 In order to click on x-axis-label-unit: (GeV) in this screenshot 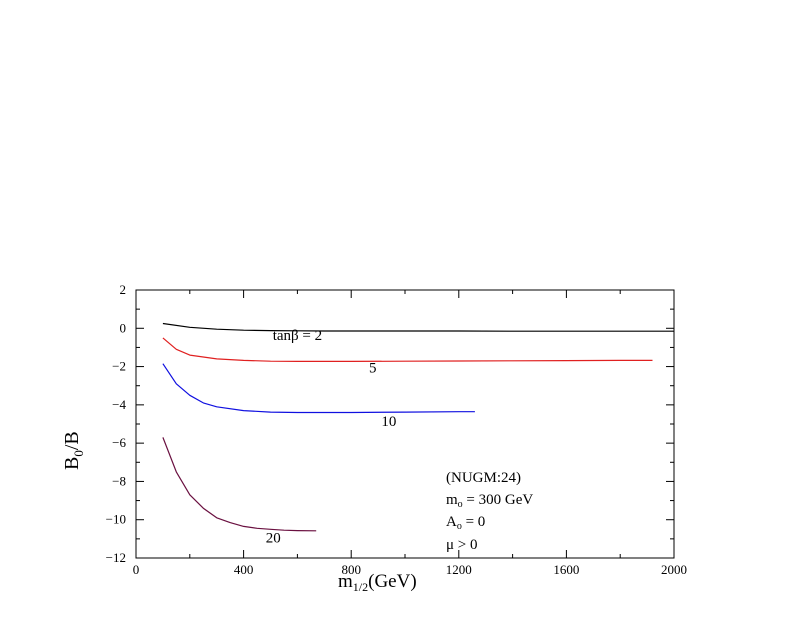, I will do `click(392, 581)`.